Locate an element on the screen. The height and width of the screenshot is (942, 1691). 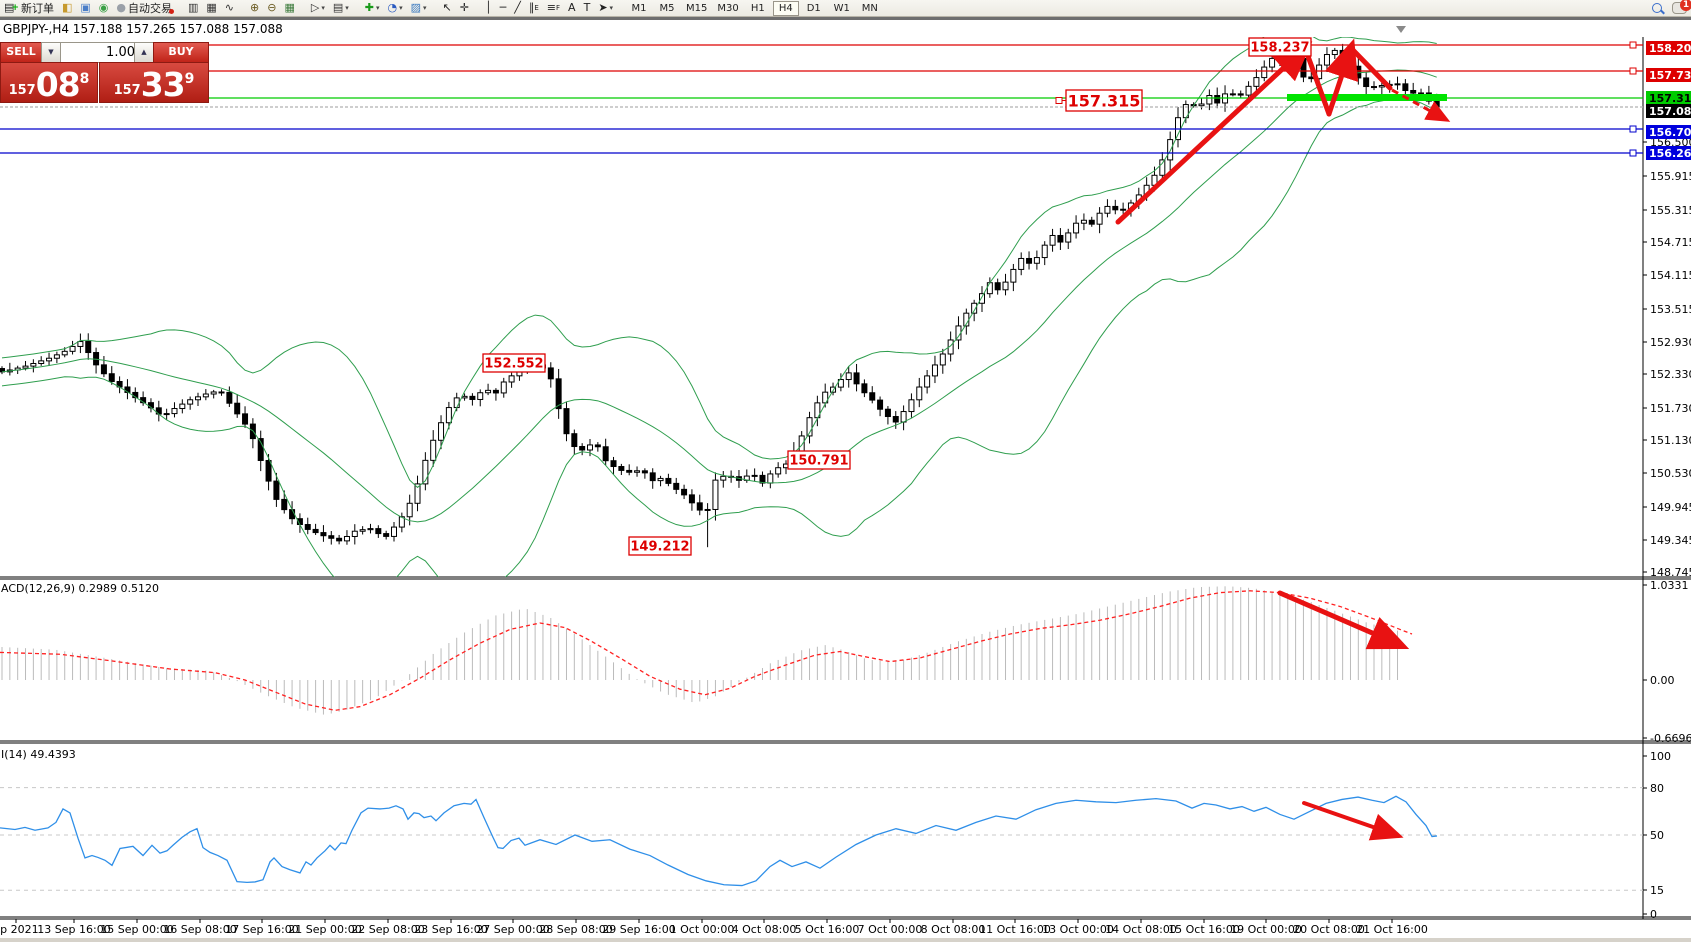
auto-trading-button: ● 自动交易 is located at coordinates (144, 8).